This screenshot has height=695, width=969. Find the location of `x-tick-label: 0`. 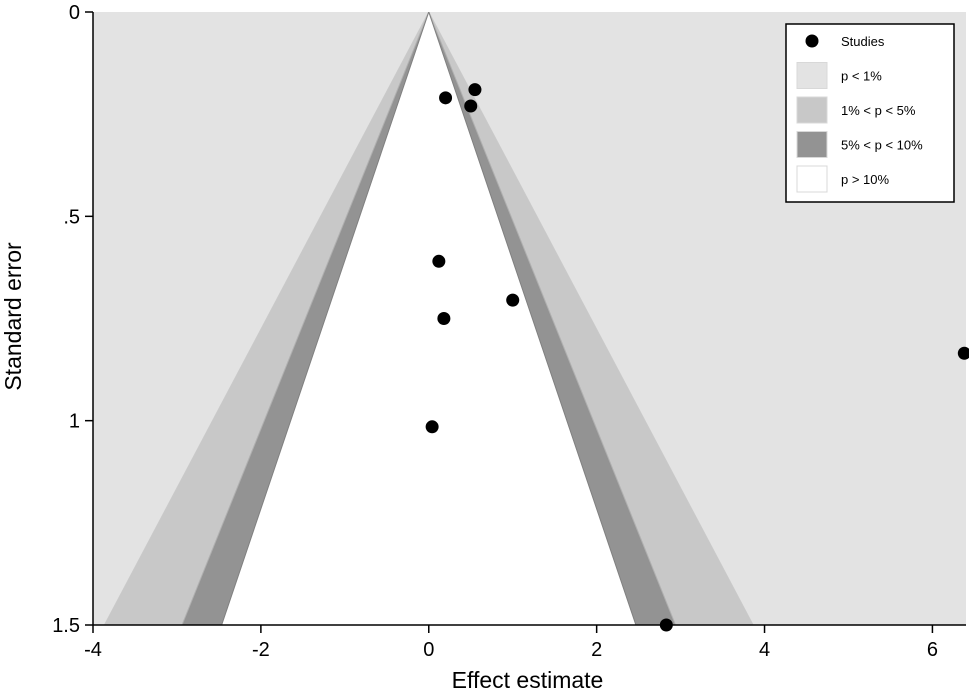

x-tick-label: 0 is located at coordinates (428, 650).